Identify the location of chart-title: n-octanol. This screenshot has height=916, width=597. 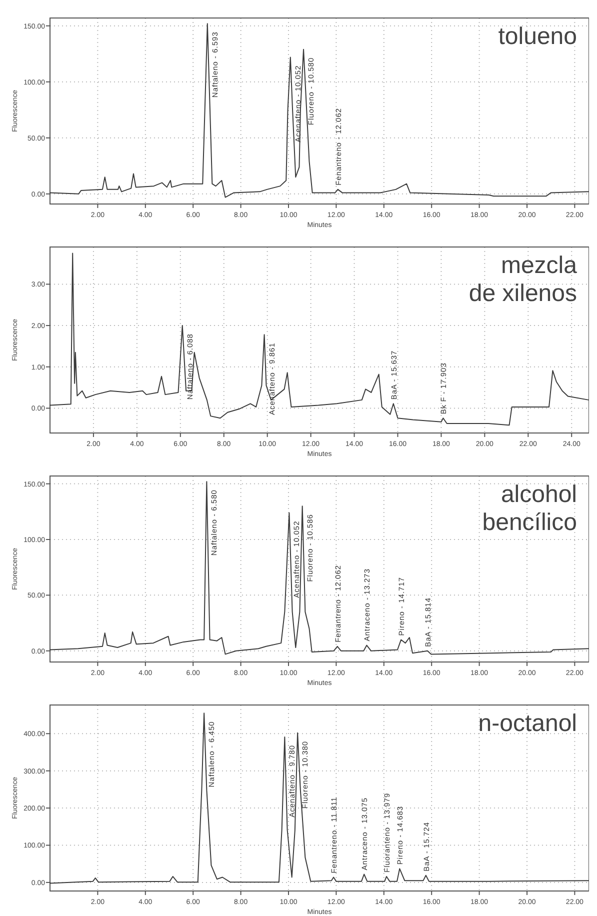
(527, 723).